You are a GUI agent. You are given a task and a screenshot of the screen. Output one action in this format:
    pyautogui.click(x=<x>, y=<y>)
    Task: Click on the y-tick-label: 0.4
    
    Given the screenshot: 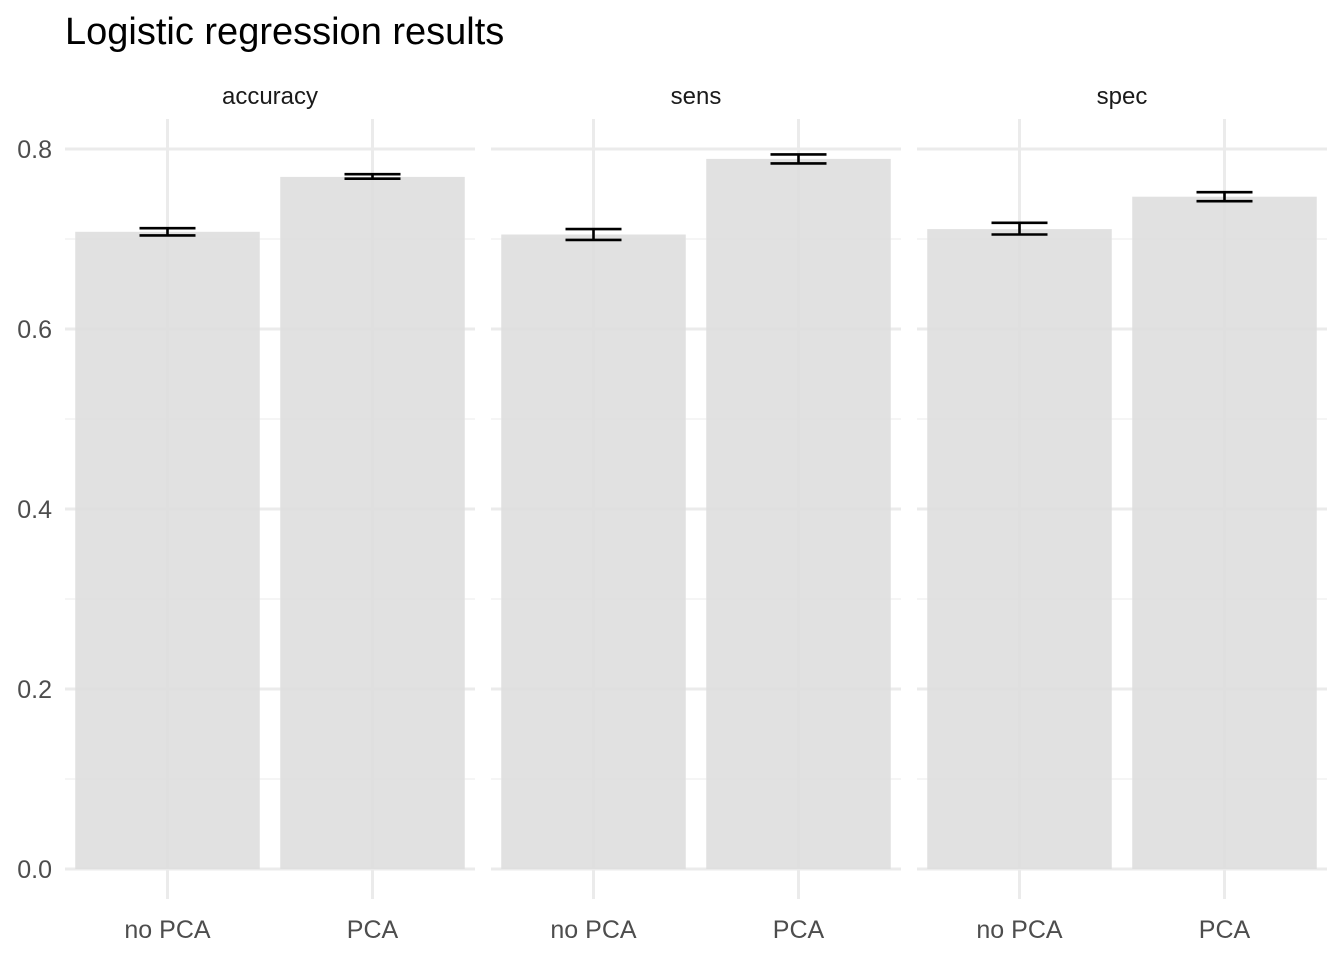 What is the action you would take?
    pyautogui.click(x=34, y=510)
    